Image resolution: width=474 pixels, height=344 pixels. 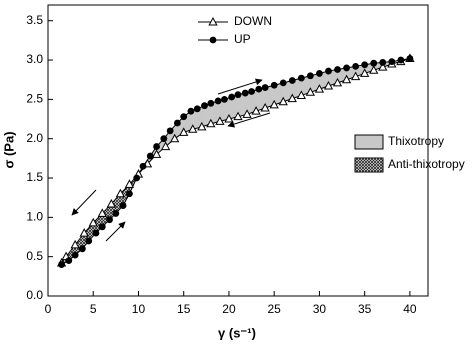 I want to click on legend-label: Thixotropy, so click(x=416, y=141).